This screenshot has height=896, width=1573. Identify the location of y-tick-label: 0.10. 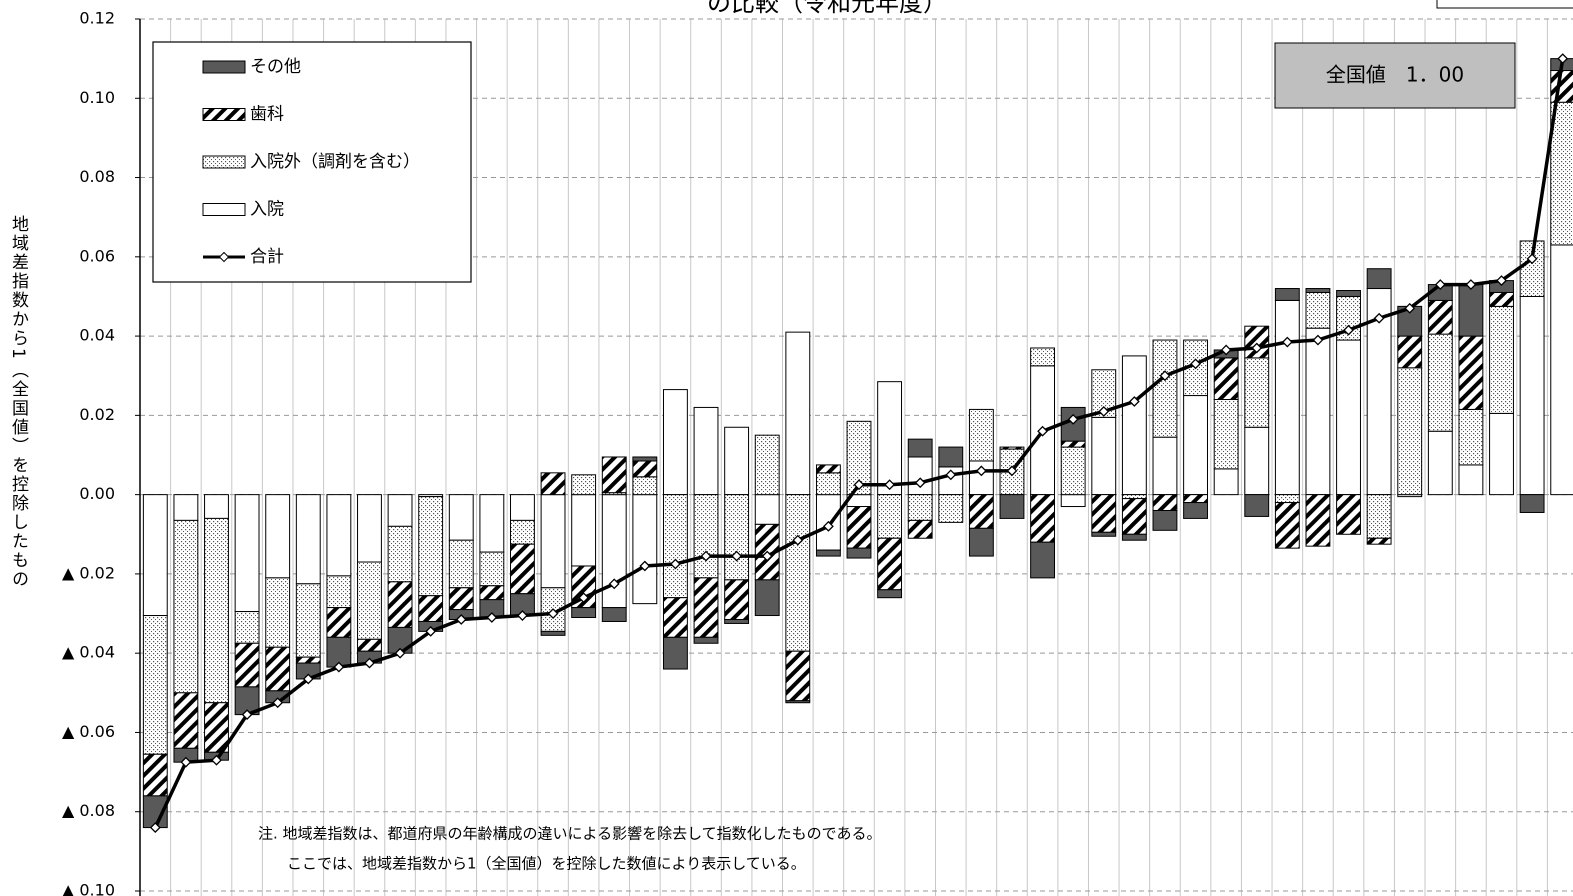
(97, 97).